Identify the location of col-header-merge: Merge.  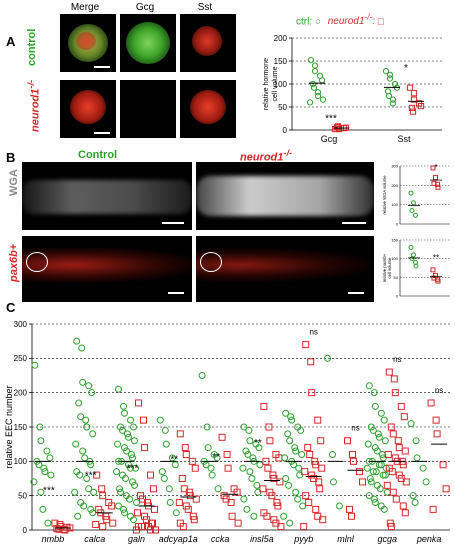
(85, 7).